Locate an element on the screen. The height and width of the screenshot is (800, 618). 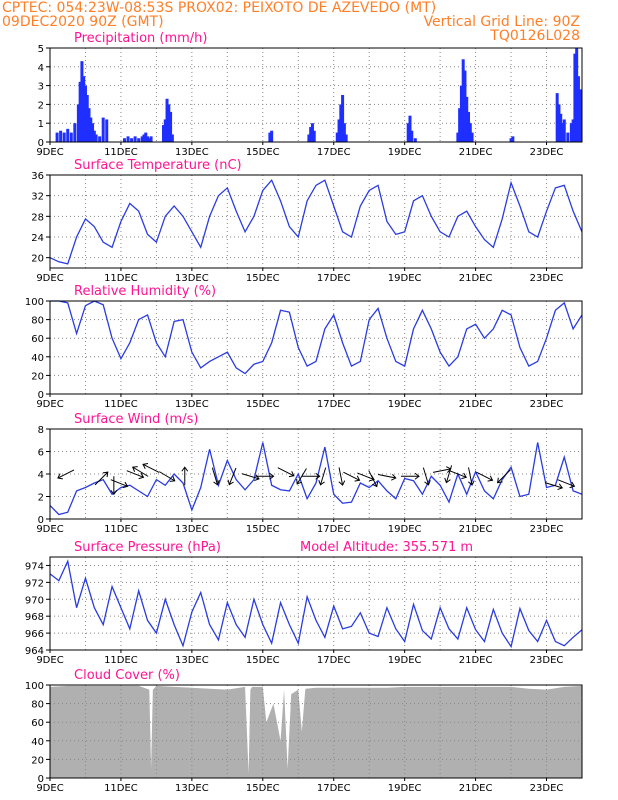
y-tick-label: 968 is located at coordinates (34, 617).